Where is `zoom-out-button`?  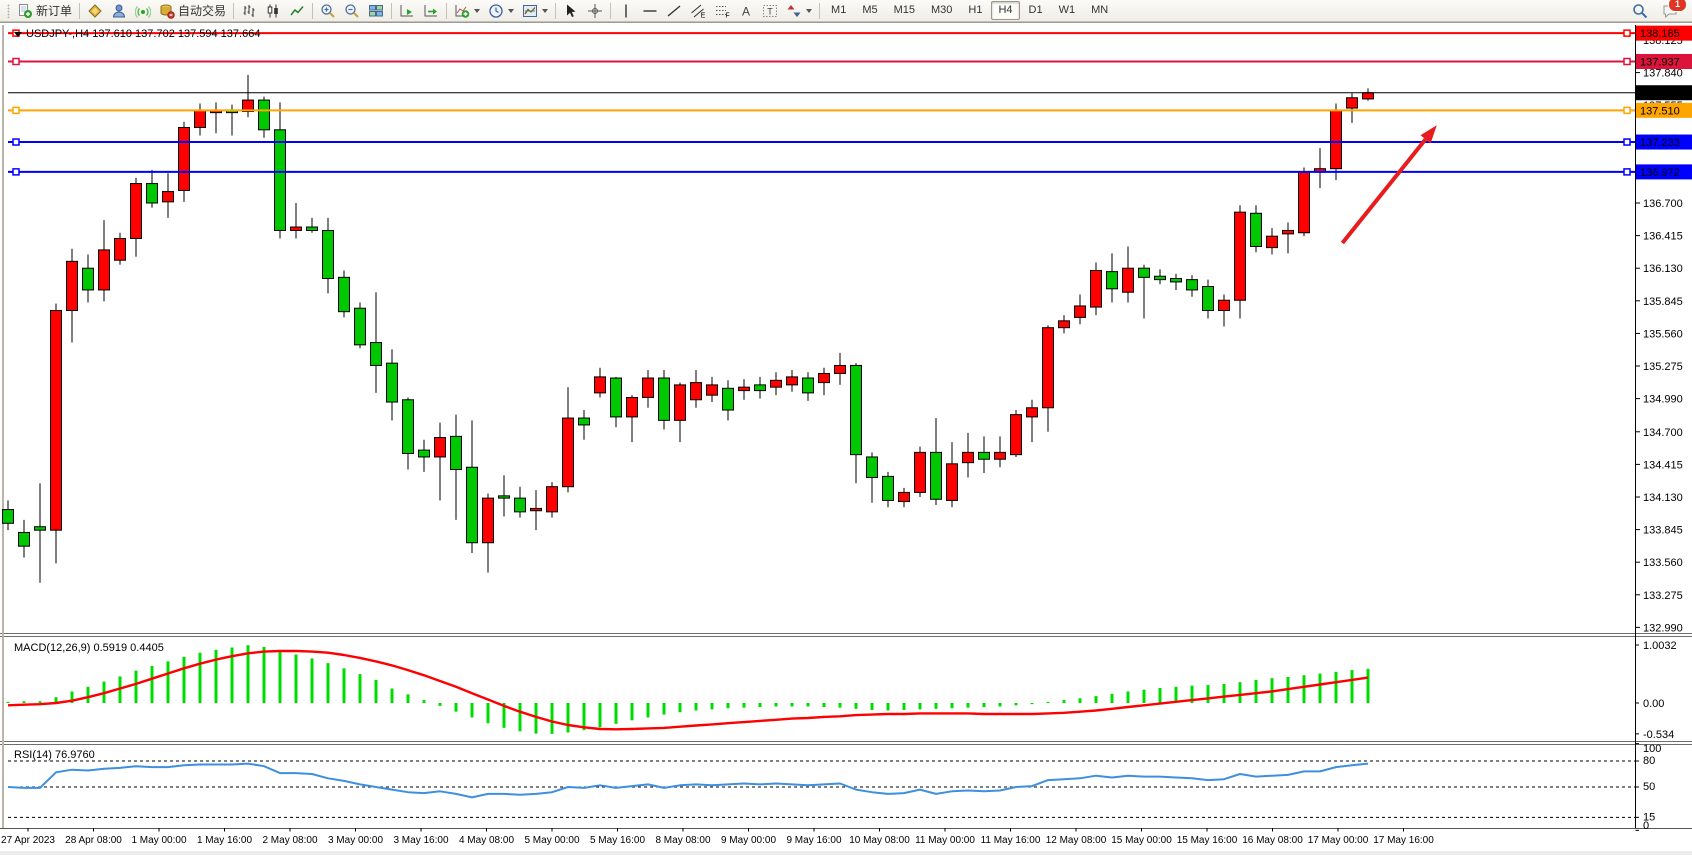 zoom-out-button is located at coordinates (352, 10).